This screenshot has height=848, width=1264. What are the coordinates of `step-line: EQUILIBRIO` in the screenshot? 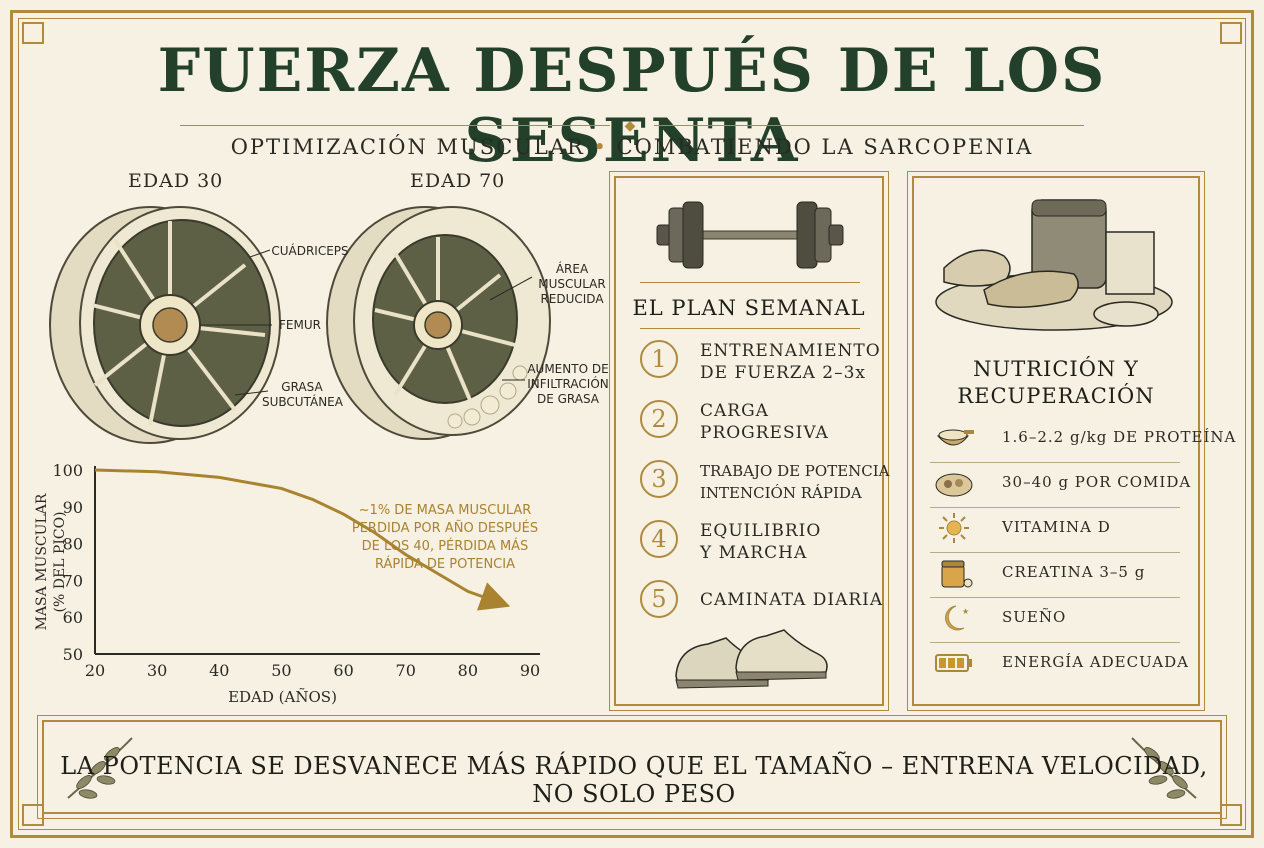 It's located at (761, 531).